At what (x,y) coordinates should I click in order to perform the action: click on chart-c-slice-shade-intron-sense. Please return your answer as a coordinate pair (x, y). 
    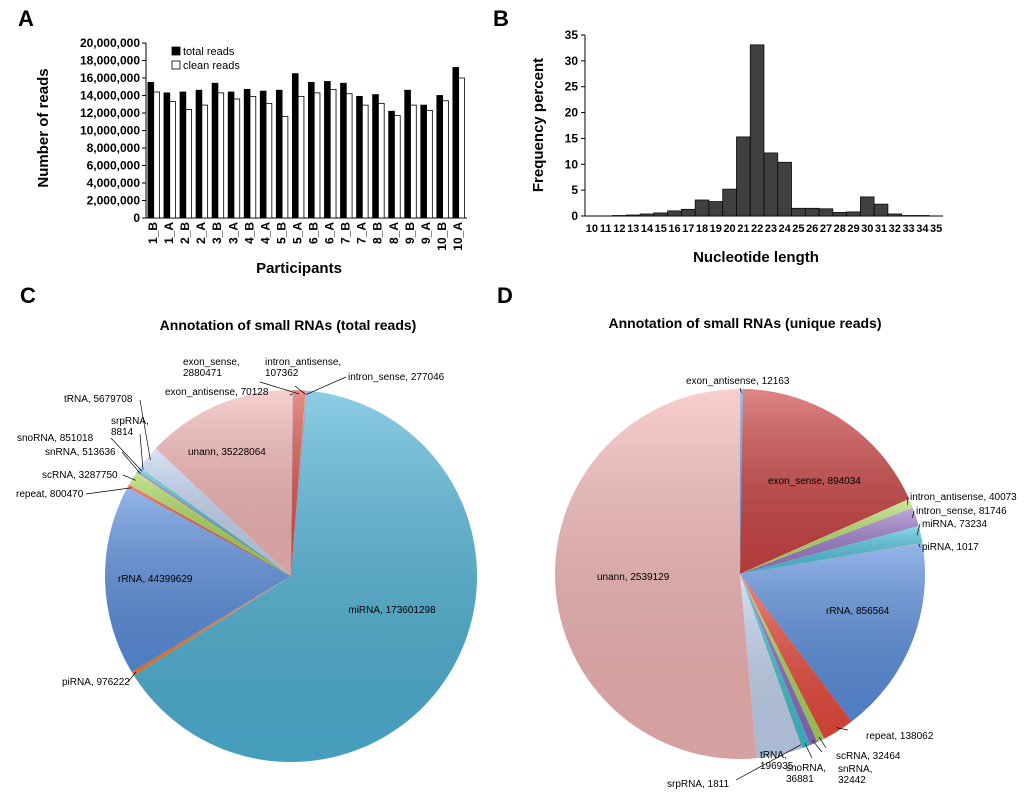
    Looking at the image, I should click on (299, 483).